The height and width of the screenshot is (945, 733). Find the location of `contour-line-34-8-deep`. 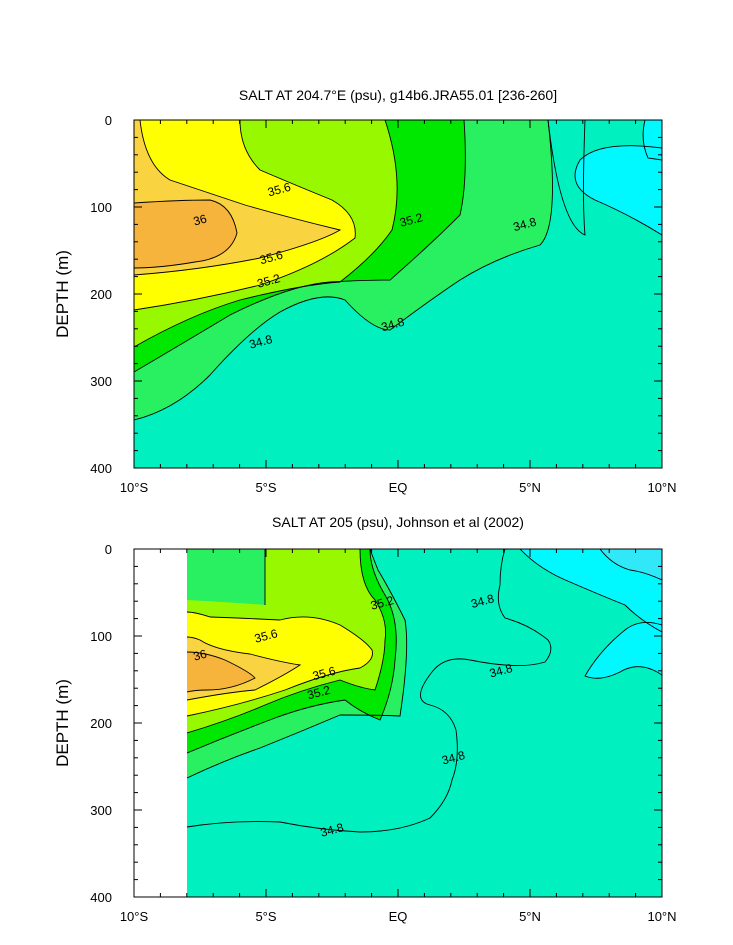

contour-line-34-8-deep is located at coordinates (297, 664).